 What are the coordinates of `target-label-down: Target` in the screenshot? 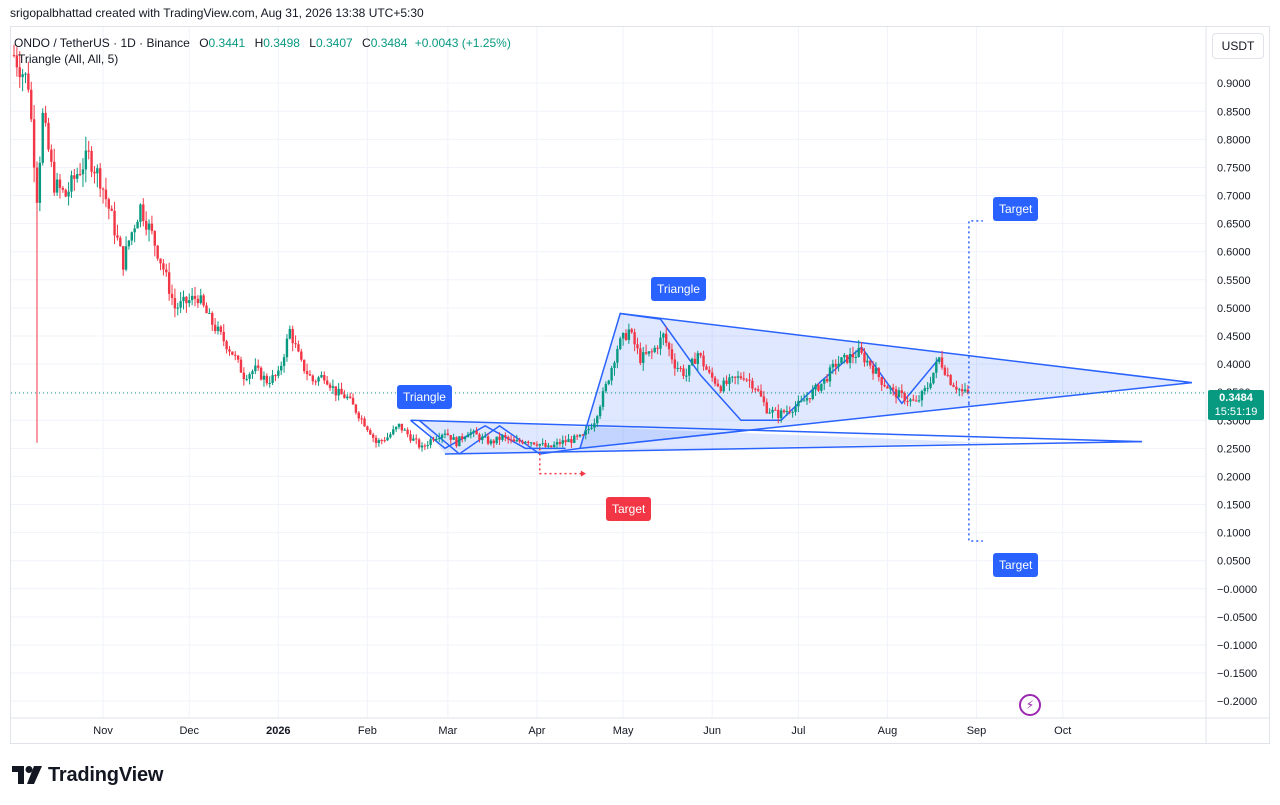 It's located at (629, 509).